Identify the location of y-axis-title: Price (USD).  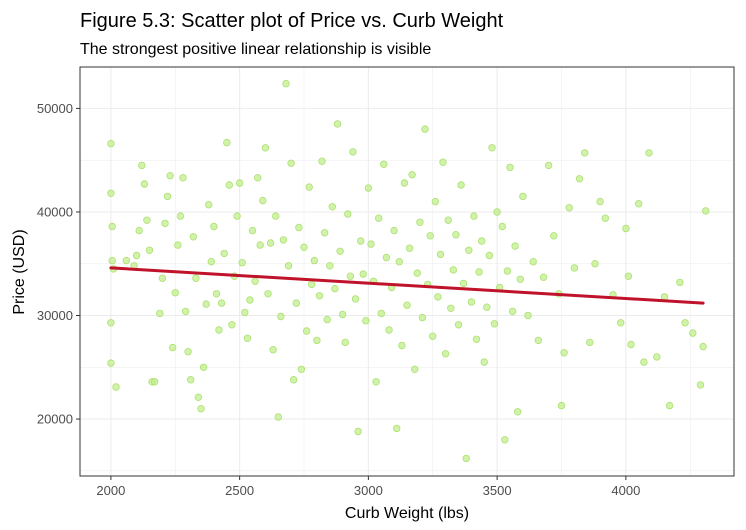
(19, 271).